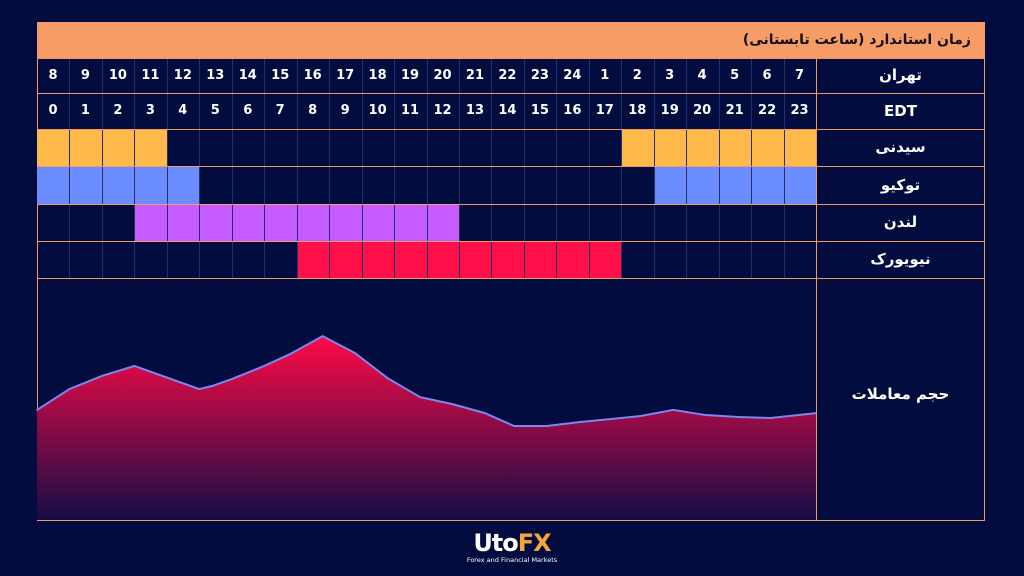 The image size is (1024, 576). What do you see at coordinates (507, 110) in the screenshot?
I see `edt-hour: 14` at bounding box center [507, 110].